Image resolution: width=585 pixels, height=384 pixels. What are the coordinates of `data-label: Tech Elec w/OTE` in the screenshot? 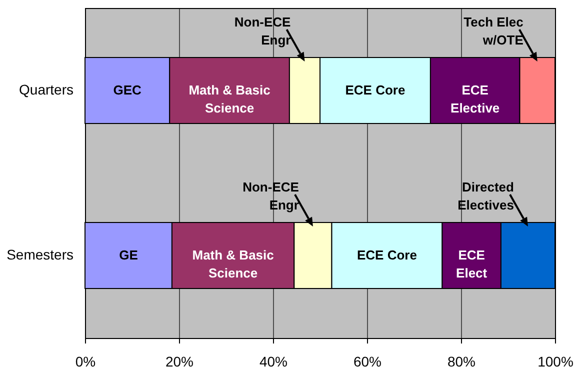 It's located at (494, 31).